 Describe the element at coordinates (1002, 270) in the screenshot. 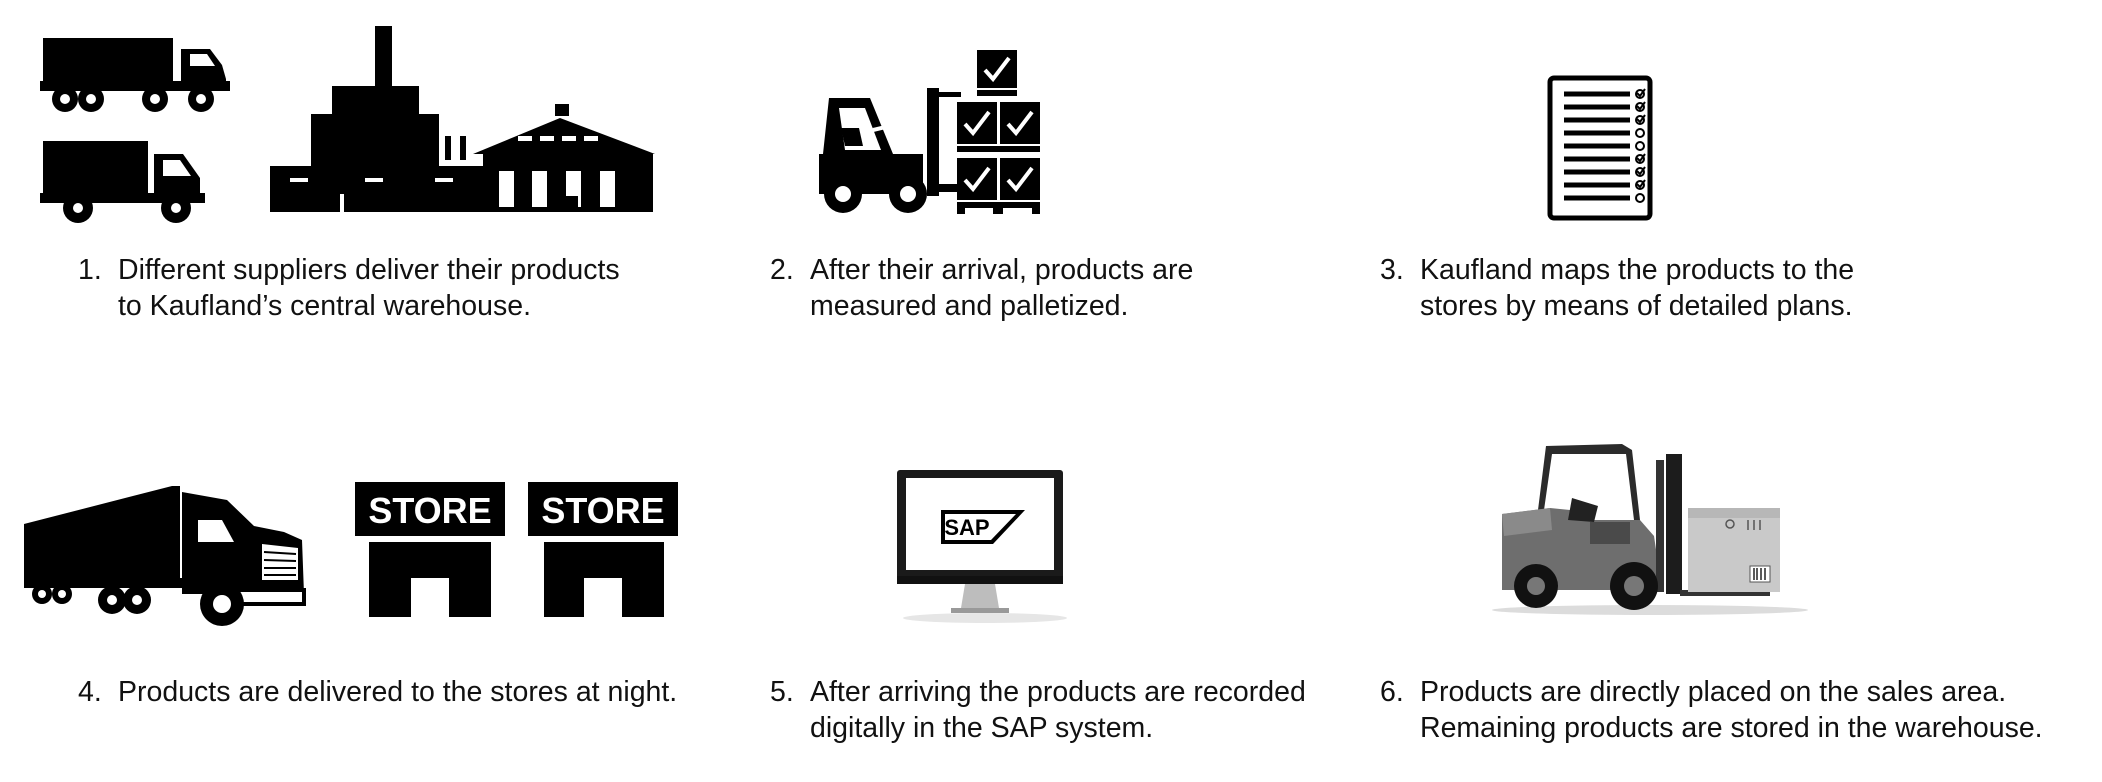

I see `step-text-line: After their arrival, products are` at that location.